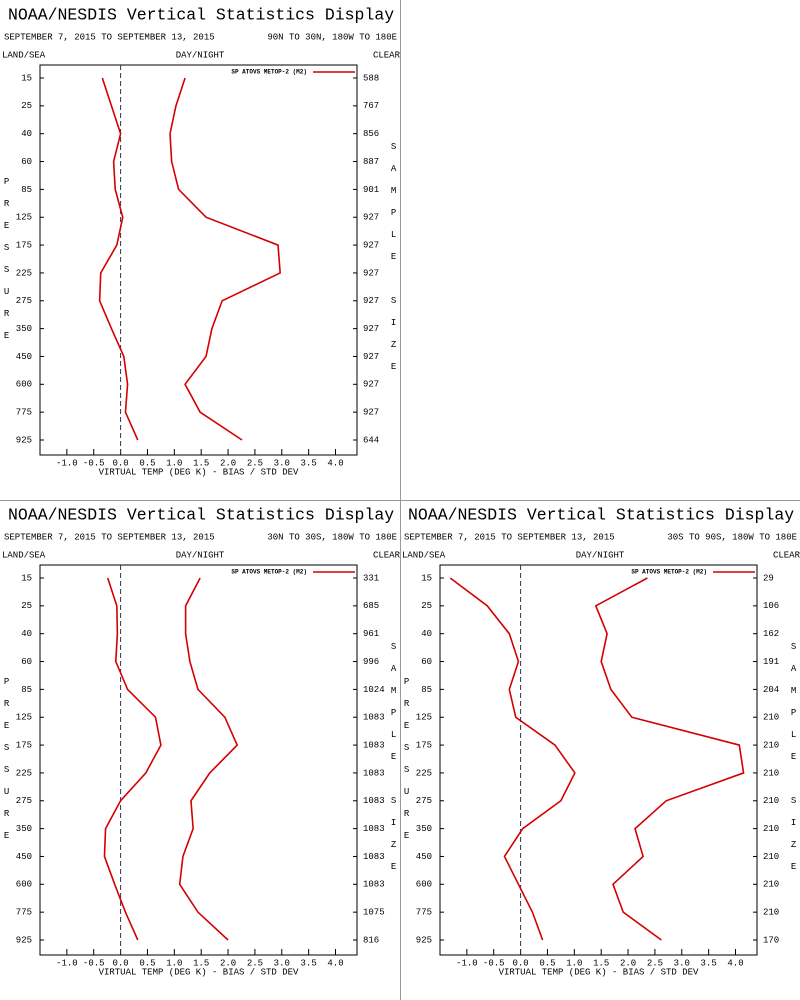 The width and height of the screenshot is (800, 1000). What do you see at coordinates (771, 940) in the screenshot?
I see `sample-size-label: 170` at bounding box center [771, 940].